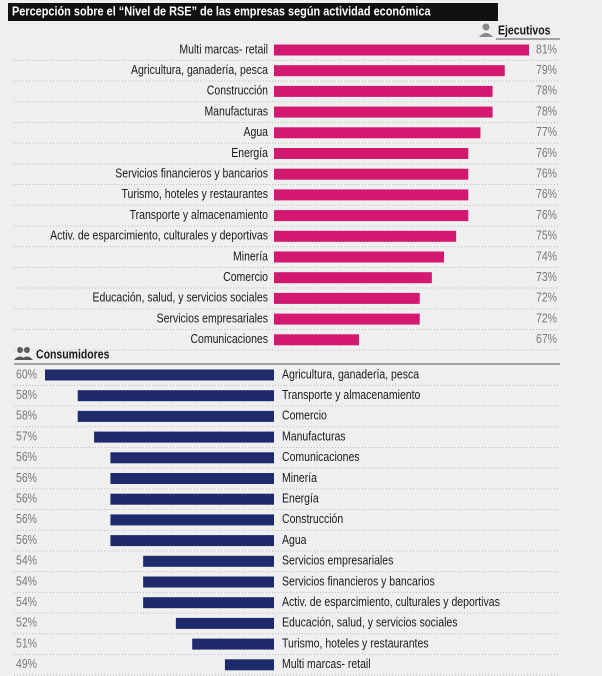  I want to click on value-label: 81%, so click(546, 50).